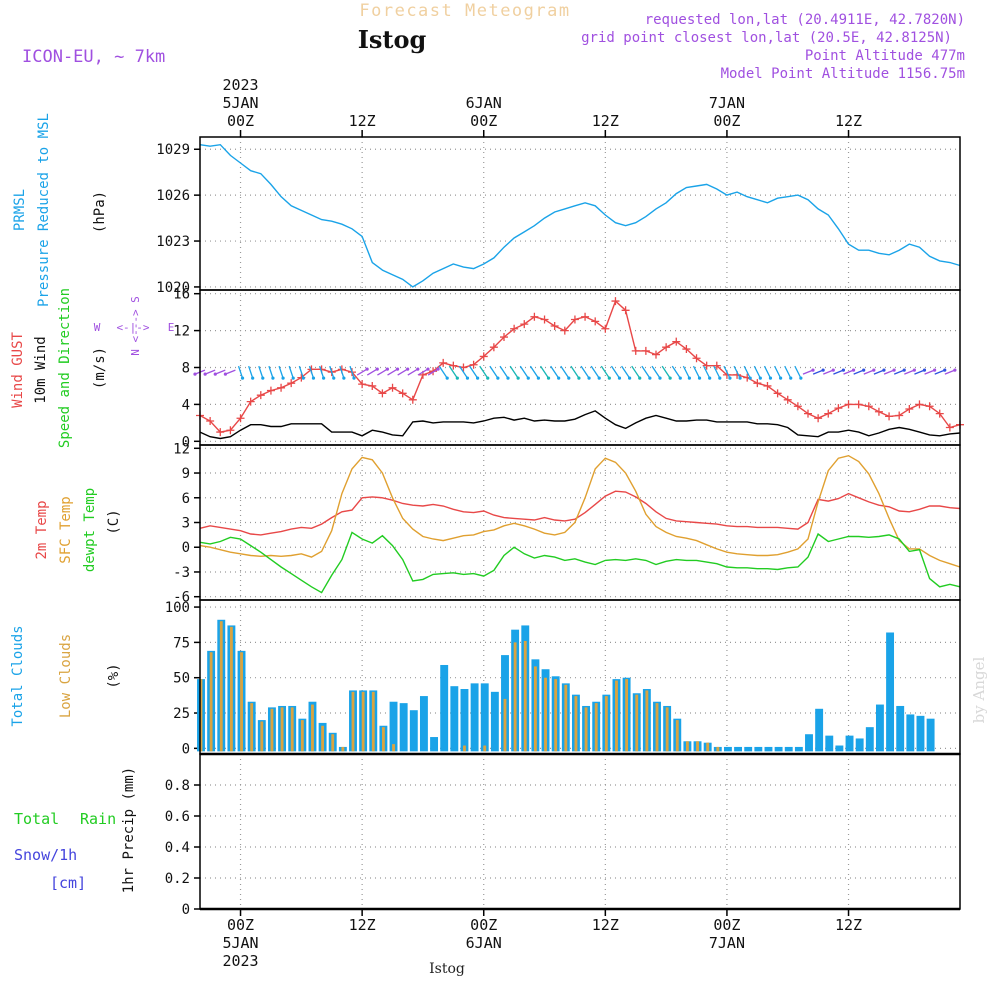  Describe the element at coordinates (181, 643) in the screenshot. I see `clouds-ytick-label: 75` at that location.